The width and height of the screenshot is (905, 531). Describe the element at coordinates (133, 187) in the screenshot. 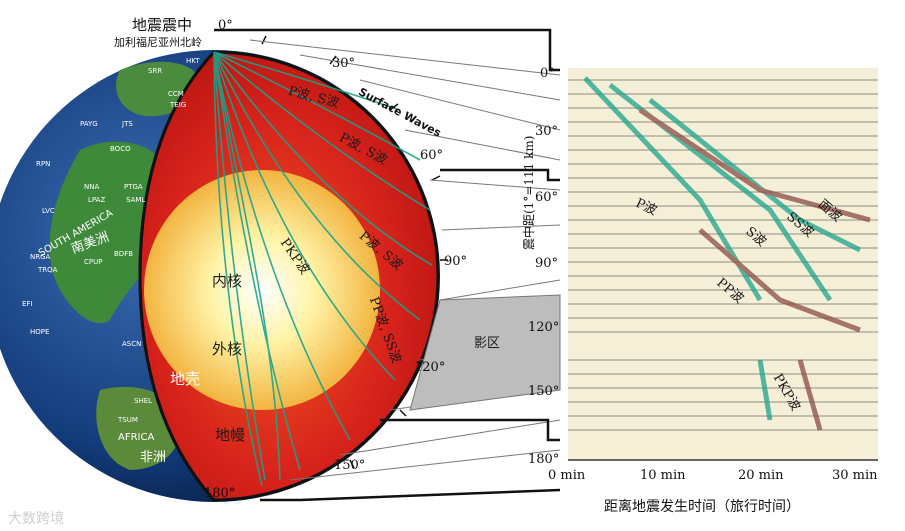

I see `station-label: PTGA` at that location.